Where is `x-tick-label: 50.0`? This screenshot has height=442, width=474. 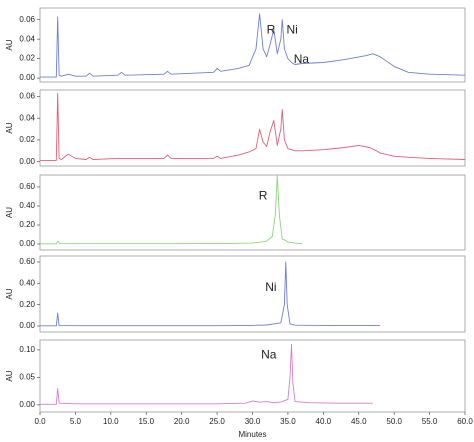
x-tick-label: 50.0 is located at coordinates (394, 421).